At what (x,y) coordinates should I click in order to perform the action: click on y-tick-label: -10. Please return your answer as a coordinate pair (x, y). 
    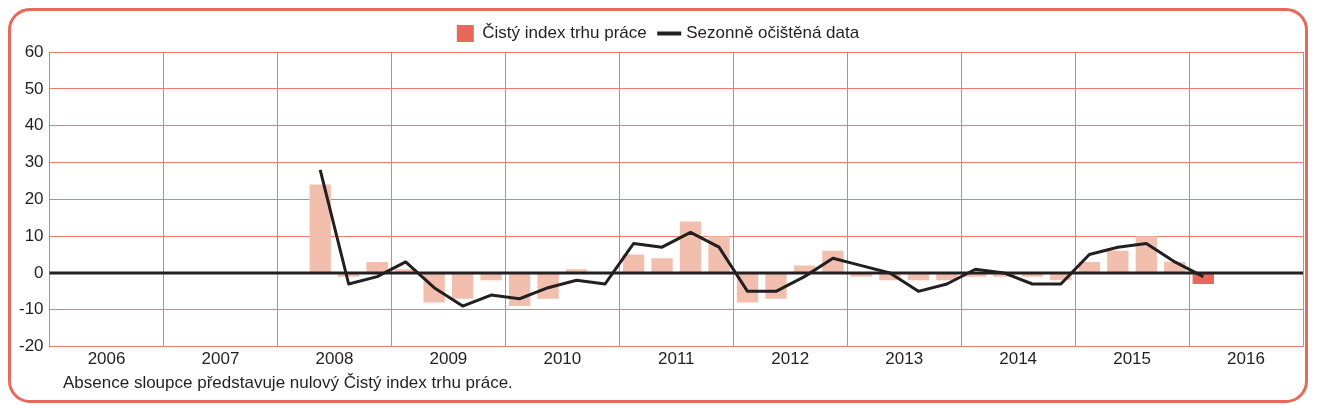
    Looking at the image, I should click on (31, 309).